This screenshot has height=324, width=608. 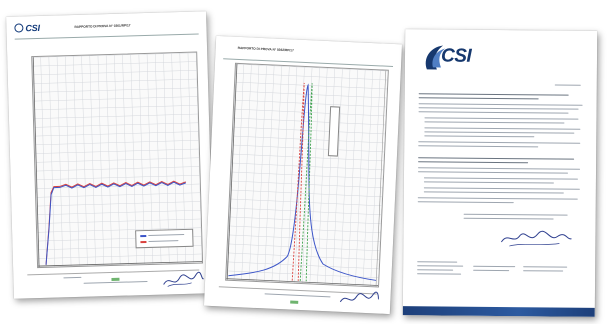 What do you see at coordinates (456, 56) in the screenshot?
I see `csi-logo-text: CSI` at bounding box center [456, 56].